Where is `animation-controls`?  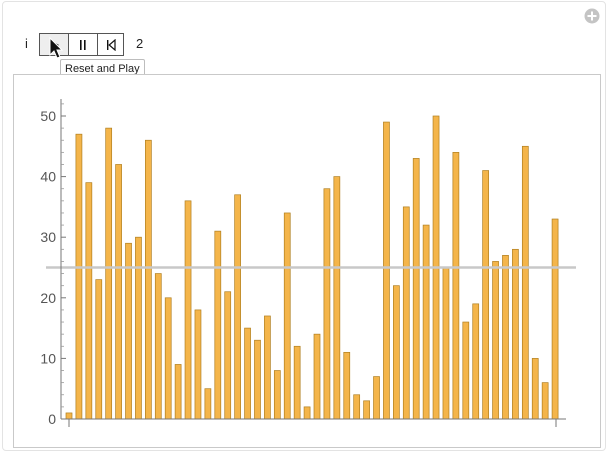
animation-controls is located at coordinates (81, 44).